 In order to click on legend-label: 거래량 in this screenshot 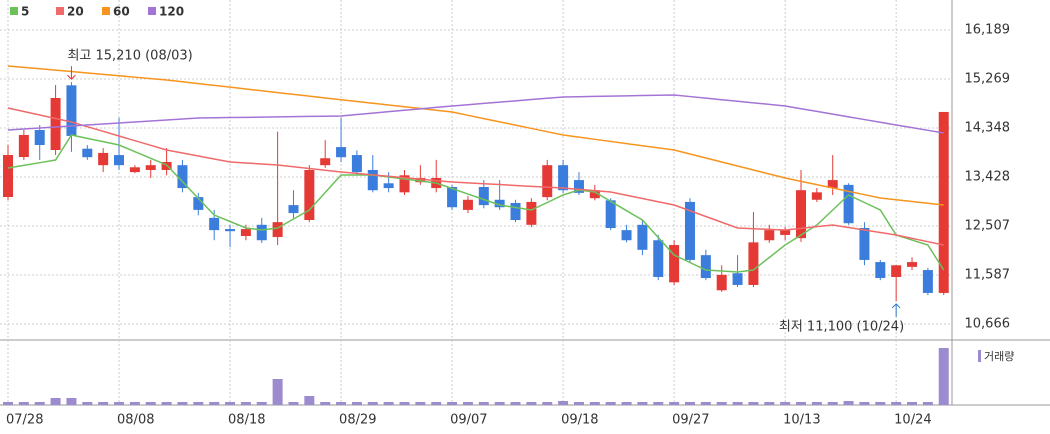, I will do `click(999, 356)`.